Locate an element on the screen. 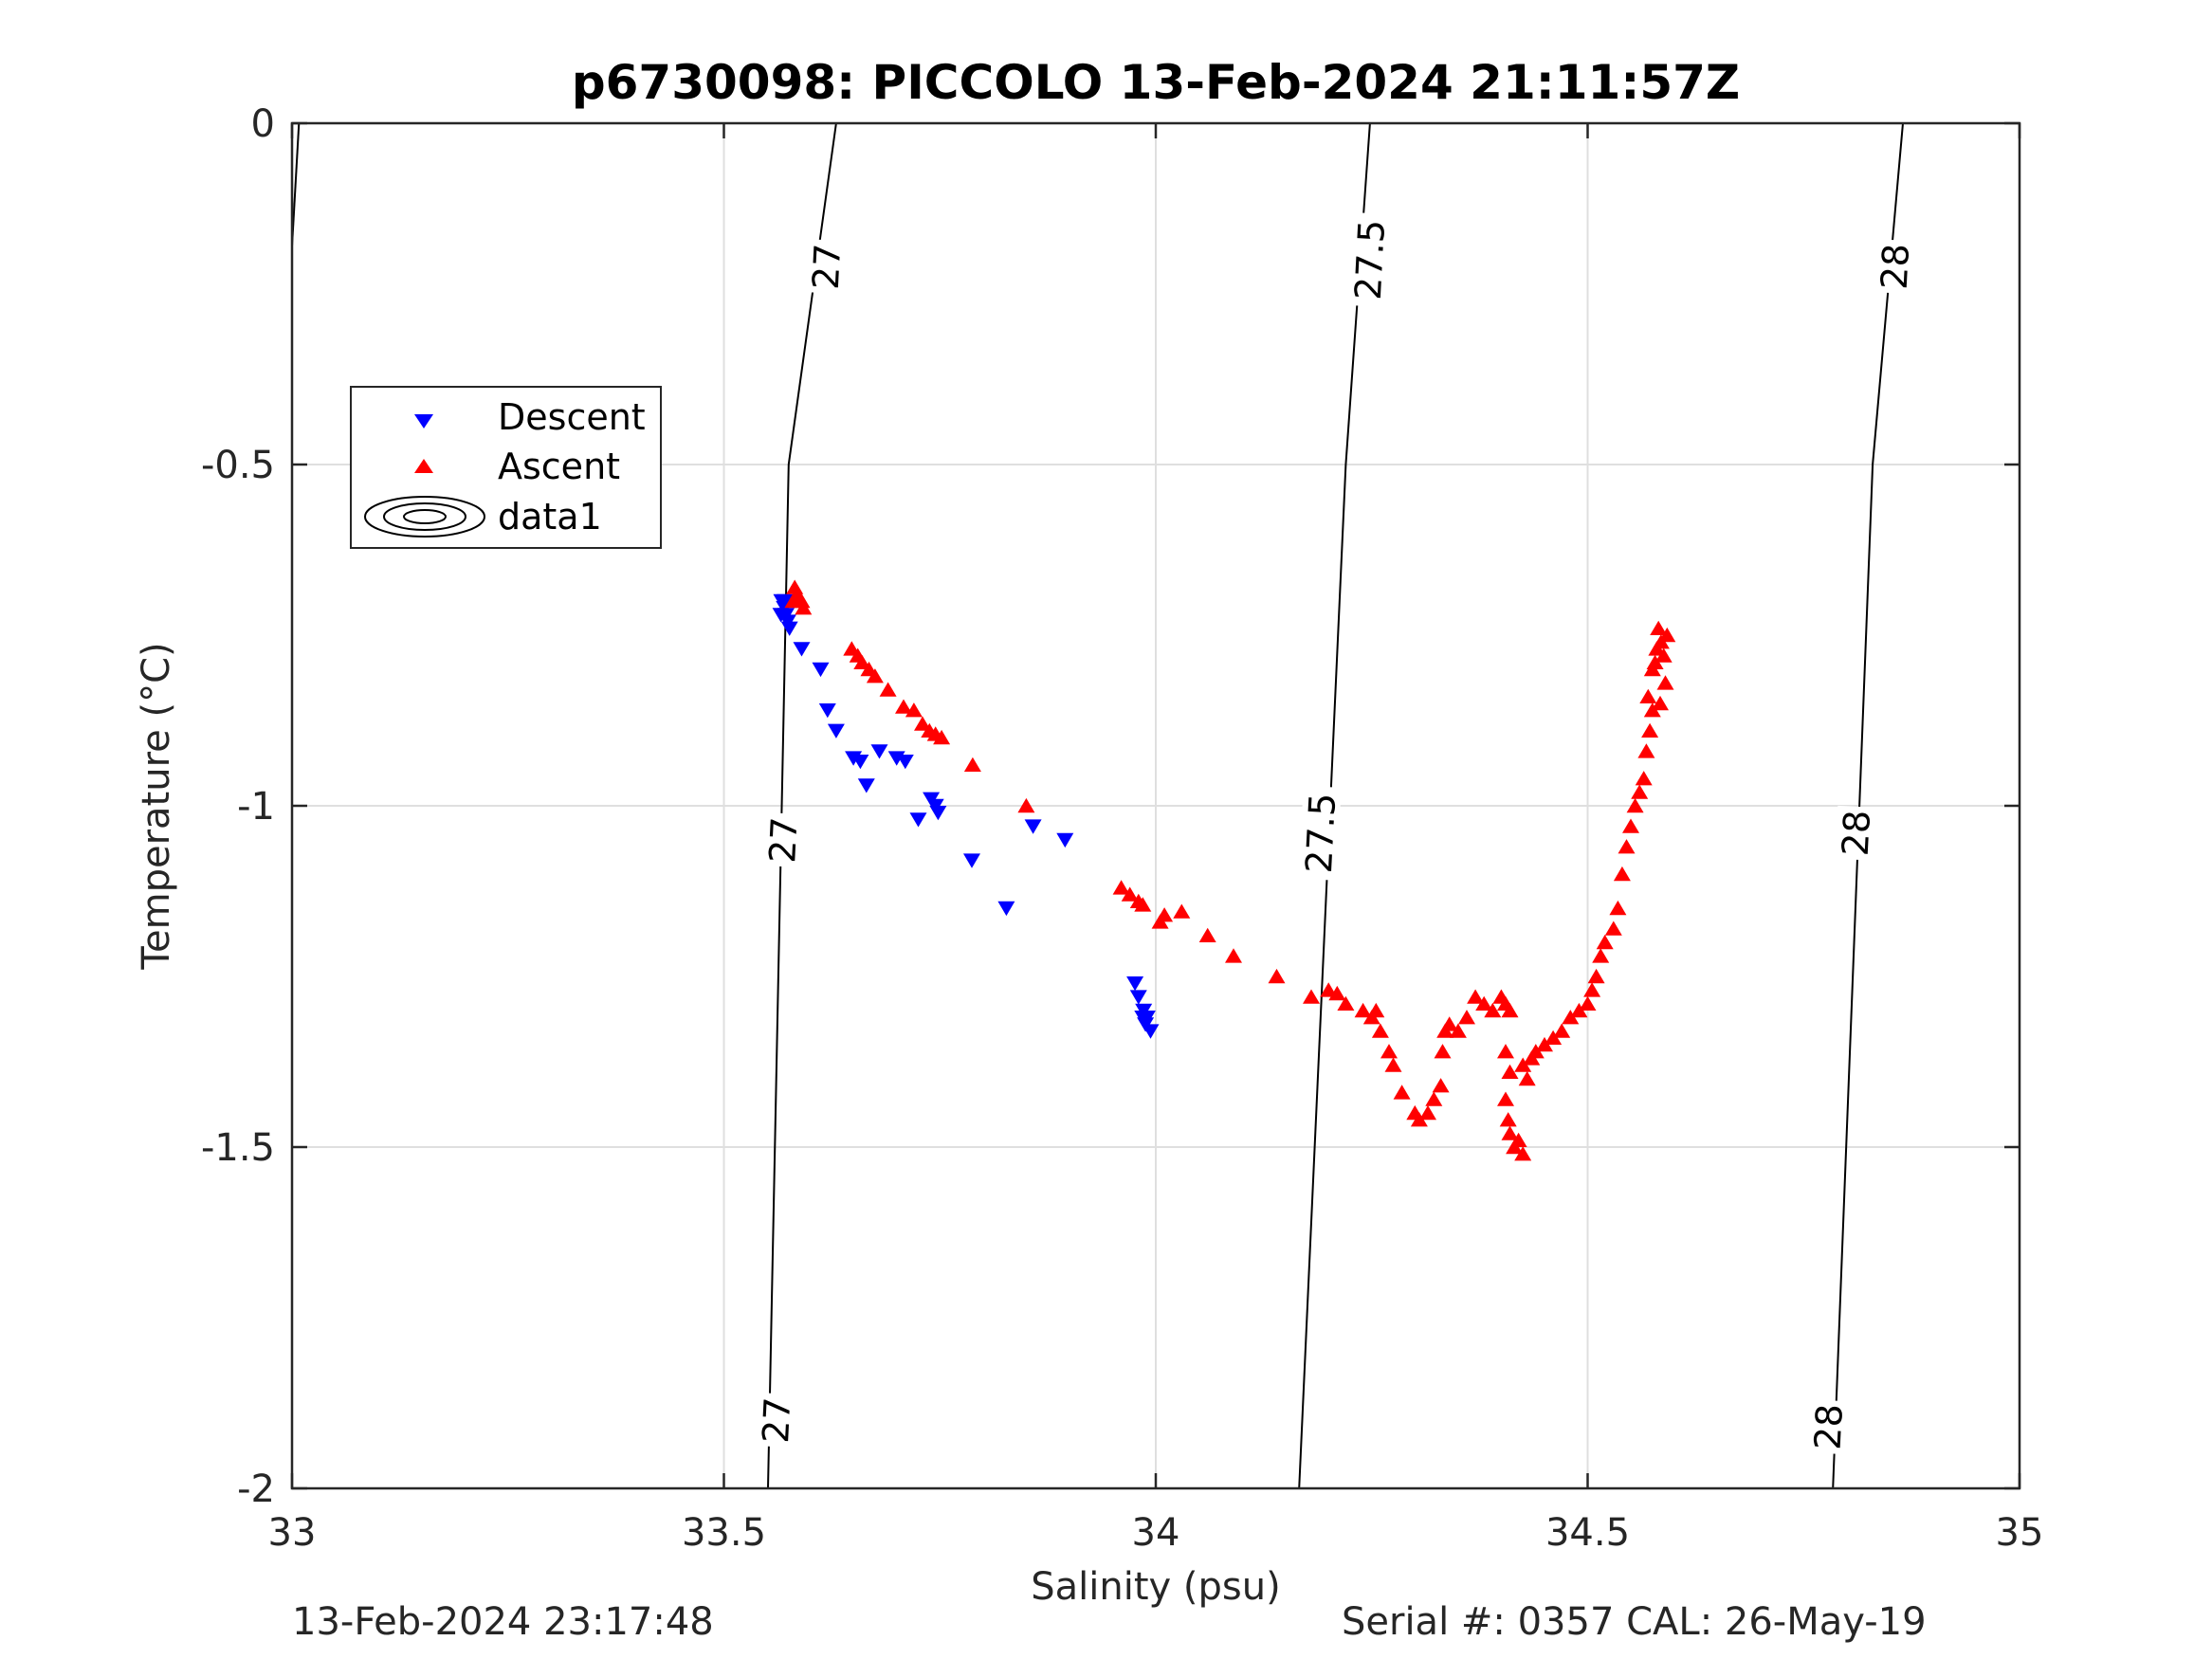 The height and width of the screenshot is (1659, 2212). legend-descent-marker is located at coordinates (423, 421).